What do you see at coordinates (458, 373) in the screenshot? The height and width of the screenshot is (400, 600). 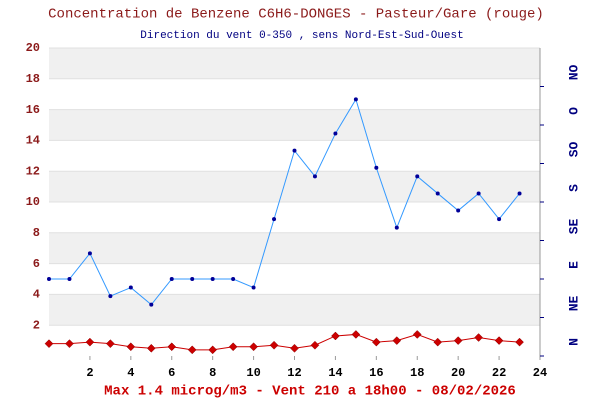 I see `x-tick-label: 20` at bounding box center [458, 373].